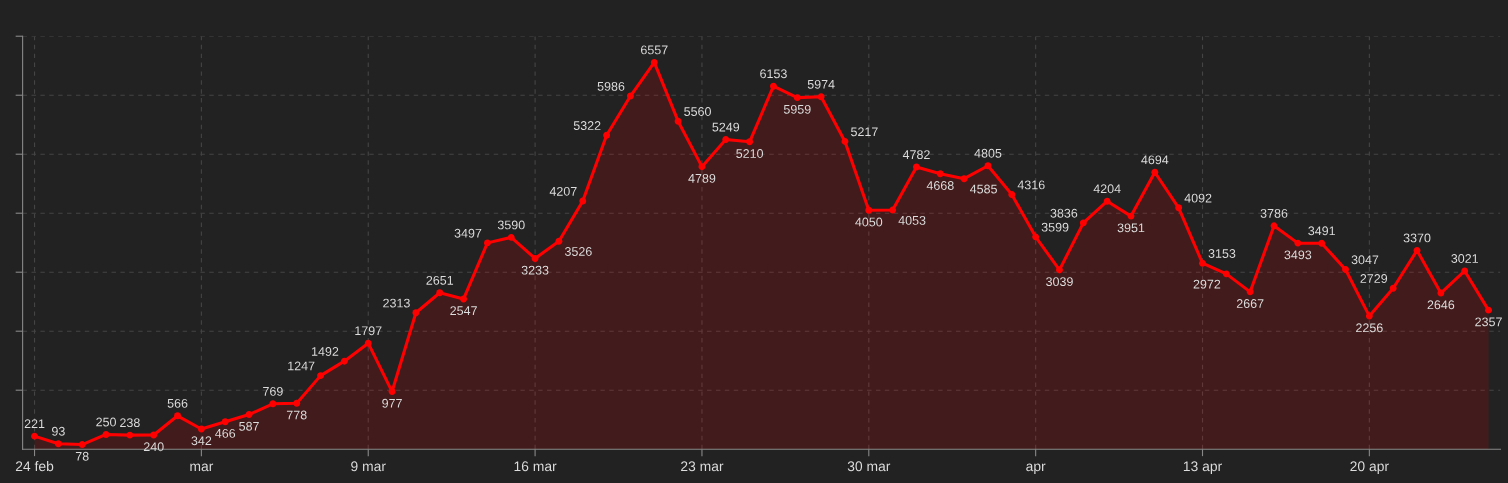  Describe the element at coordinates (563, 191) in the screenshot. I see `data-label: 4207` at that location.